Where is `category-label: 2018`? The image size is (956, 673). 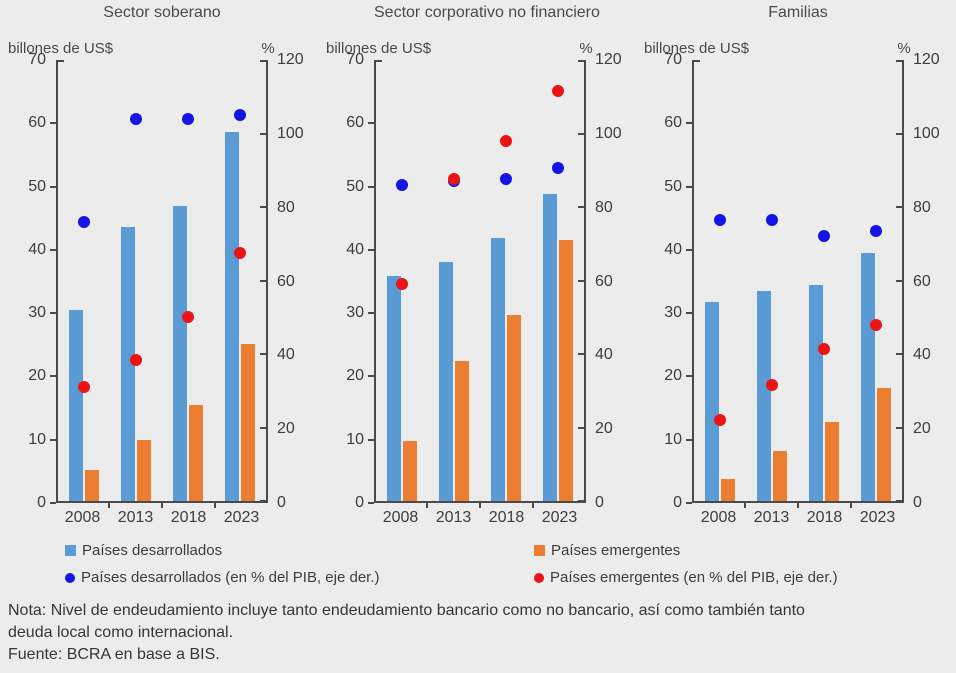
category-label: 2018 is located at coordinates (824, 517).